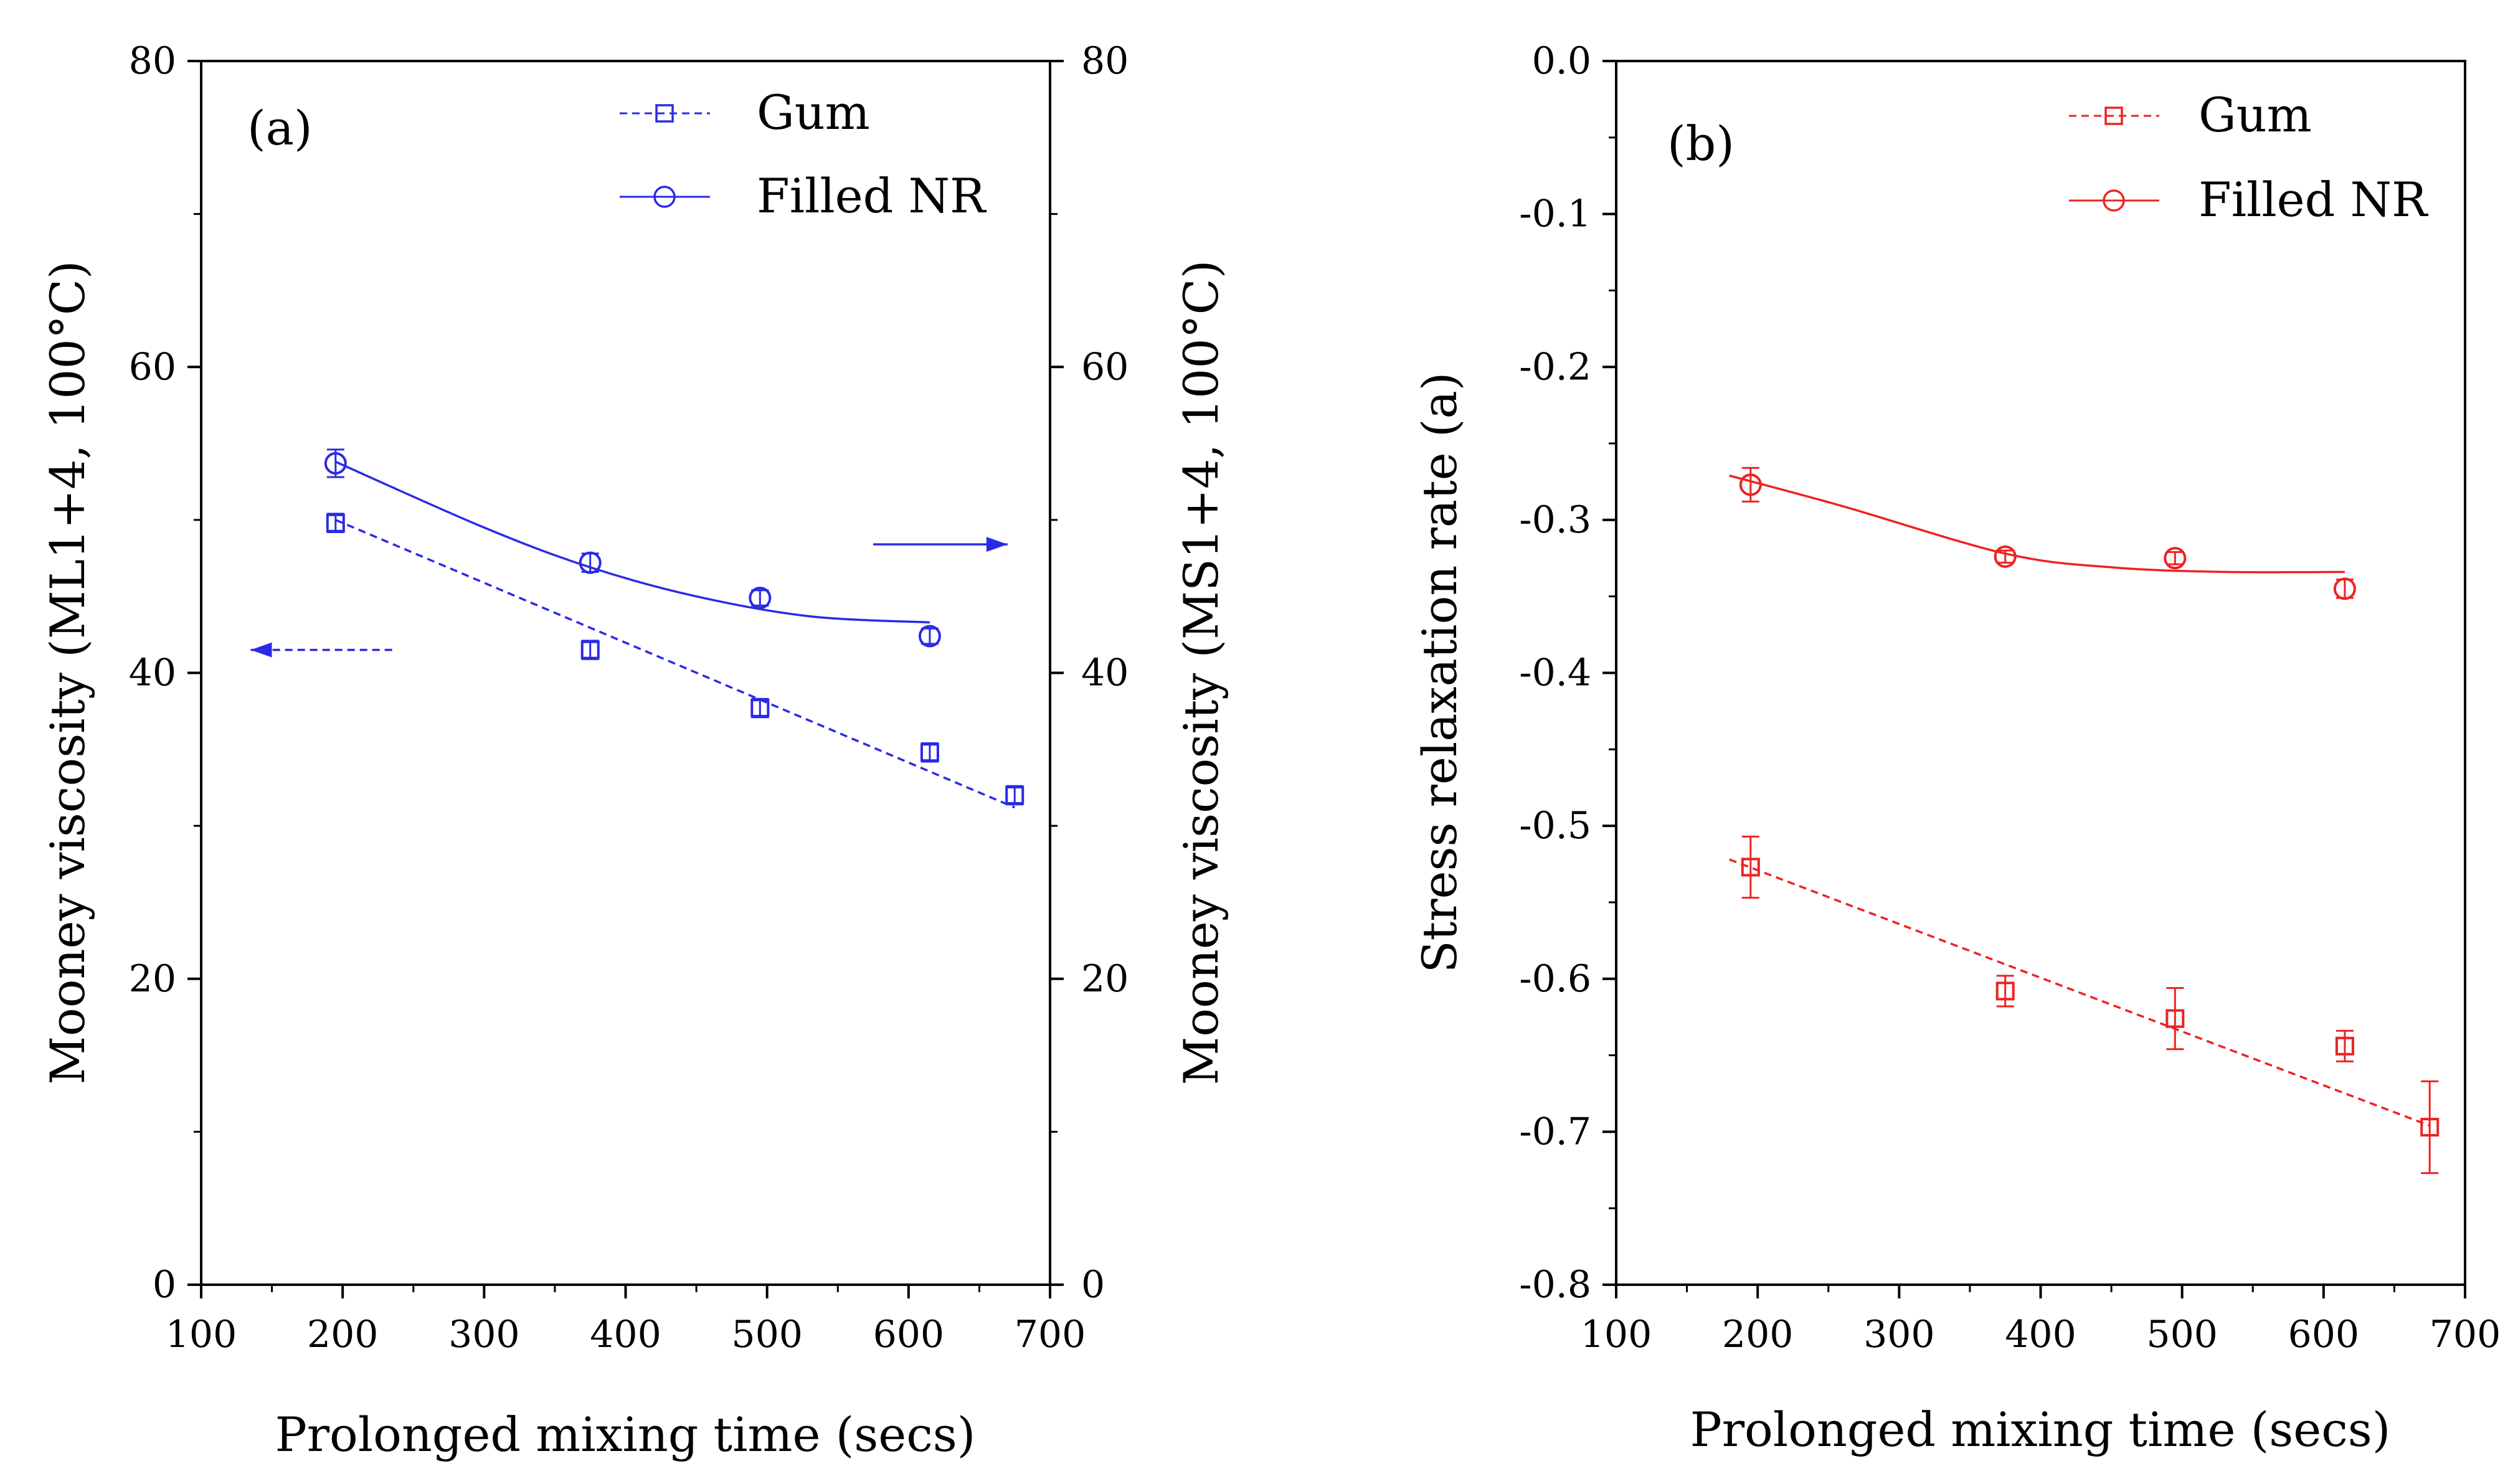 This screenshot has width=2518, height=1484. Describe the element at coordinates (280, 128) in the screenshot. I see `panel-label: (a)` at that location.